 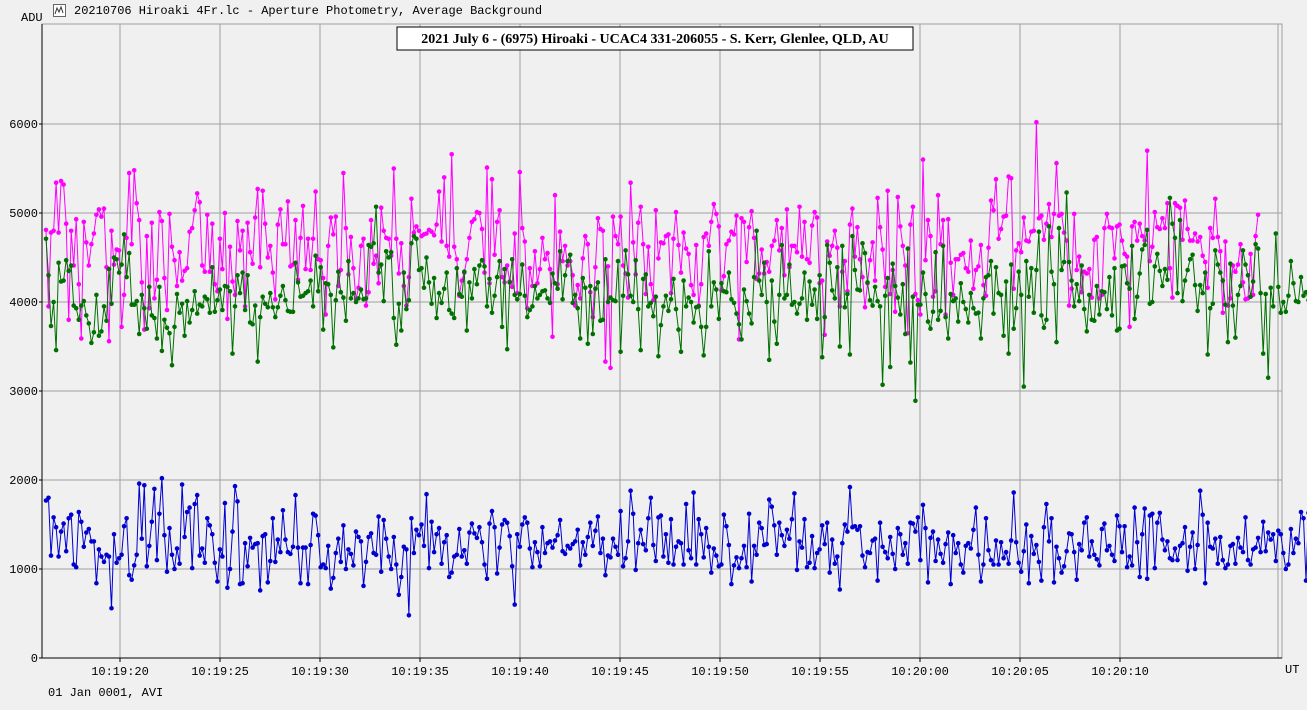 What do you see at coordinates (23, 125) in the screenshot?
I see `y-tick-label: 6000` at bounding box center [23, 125].